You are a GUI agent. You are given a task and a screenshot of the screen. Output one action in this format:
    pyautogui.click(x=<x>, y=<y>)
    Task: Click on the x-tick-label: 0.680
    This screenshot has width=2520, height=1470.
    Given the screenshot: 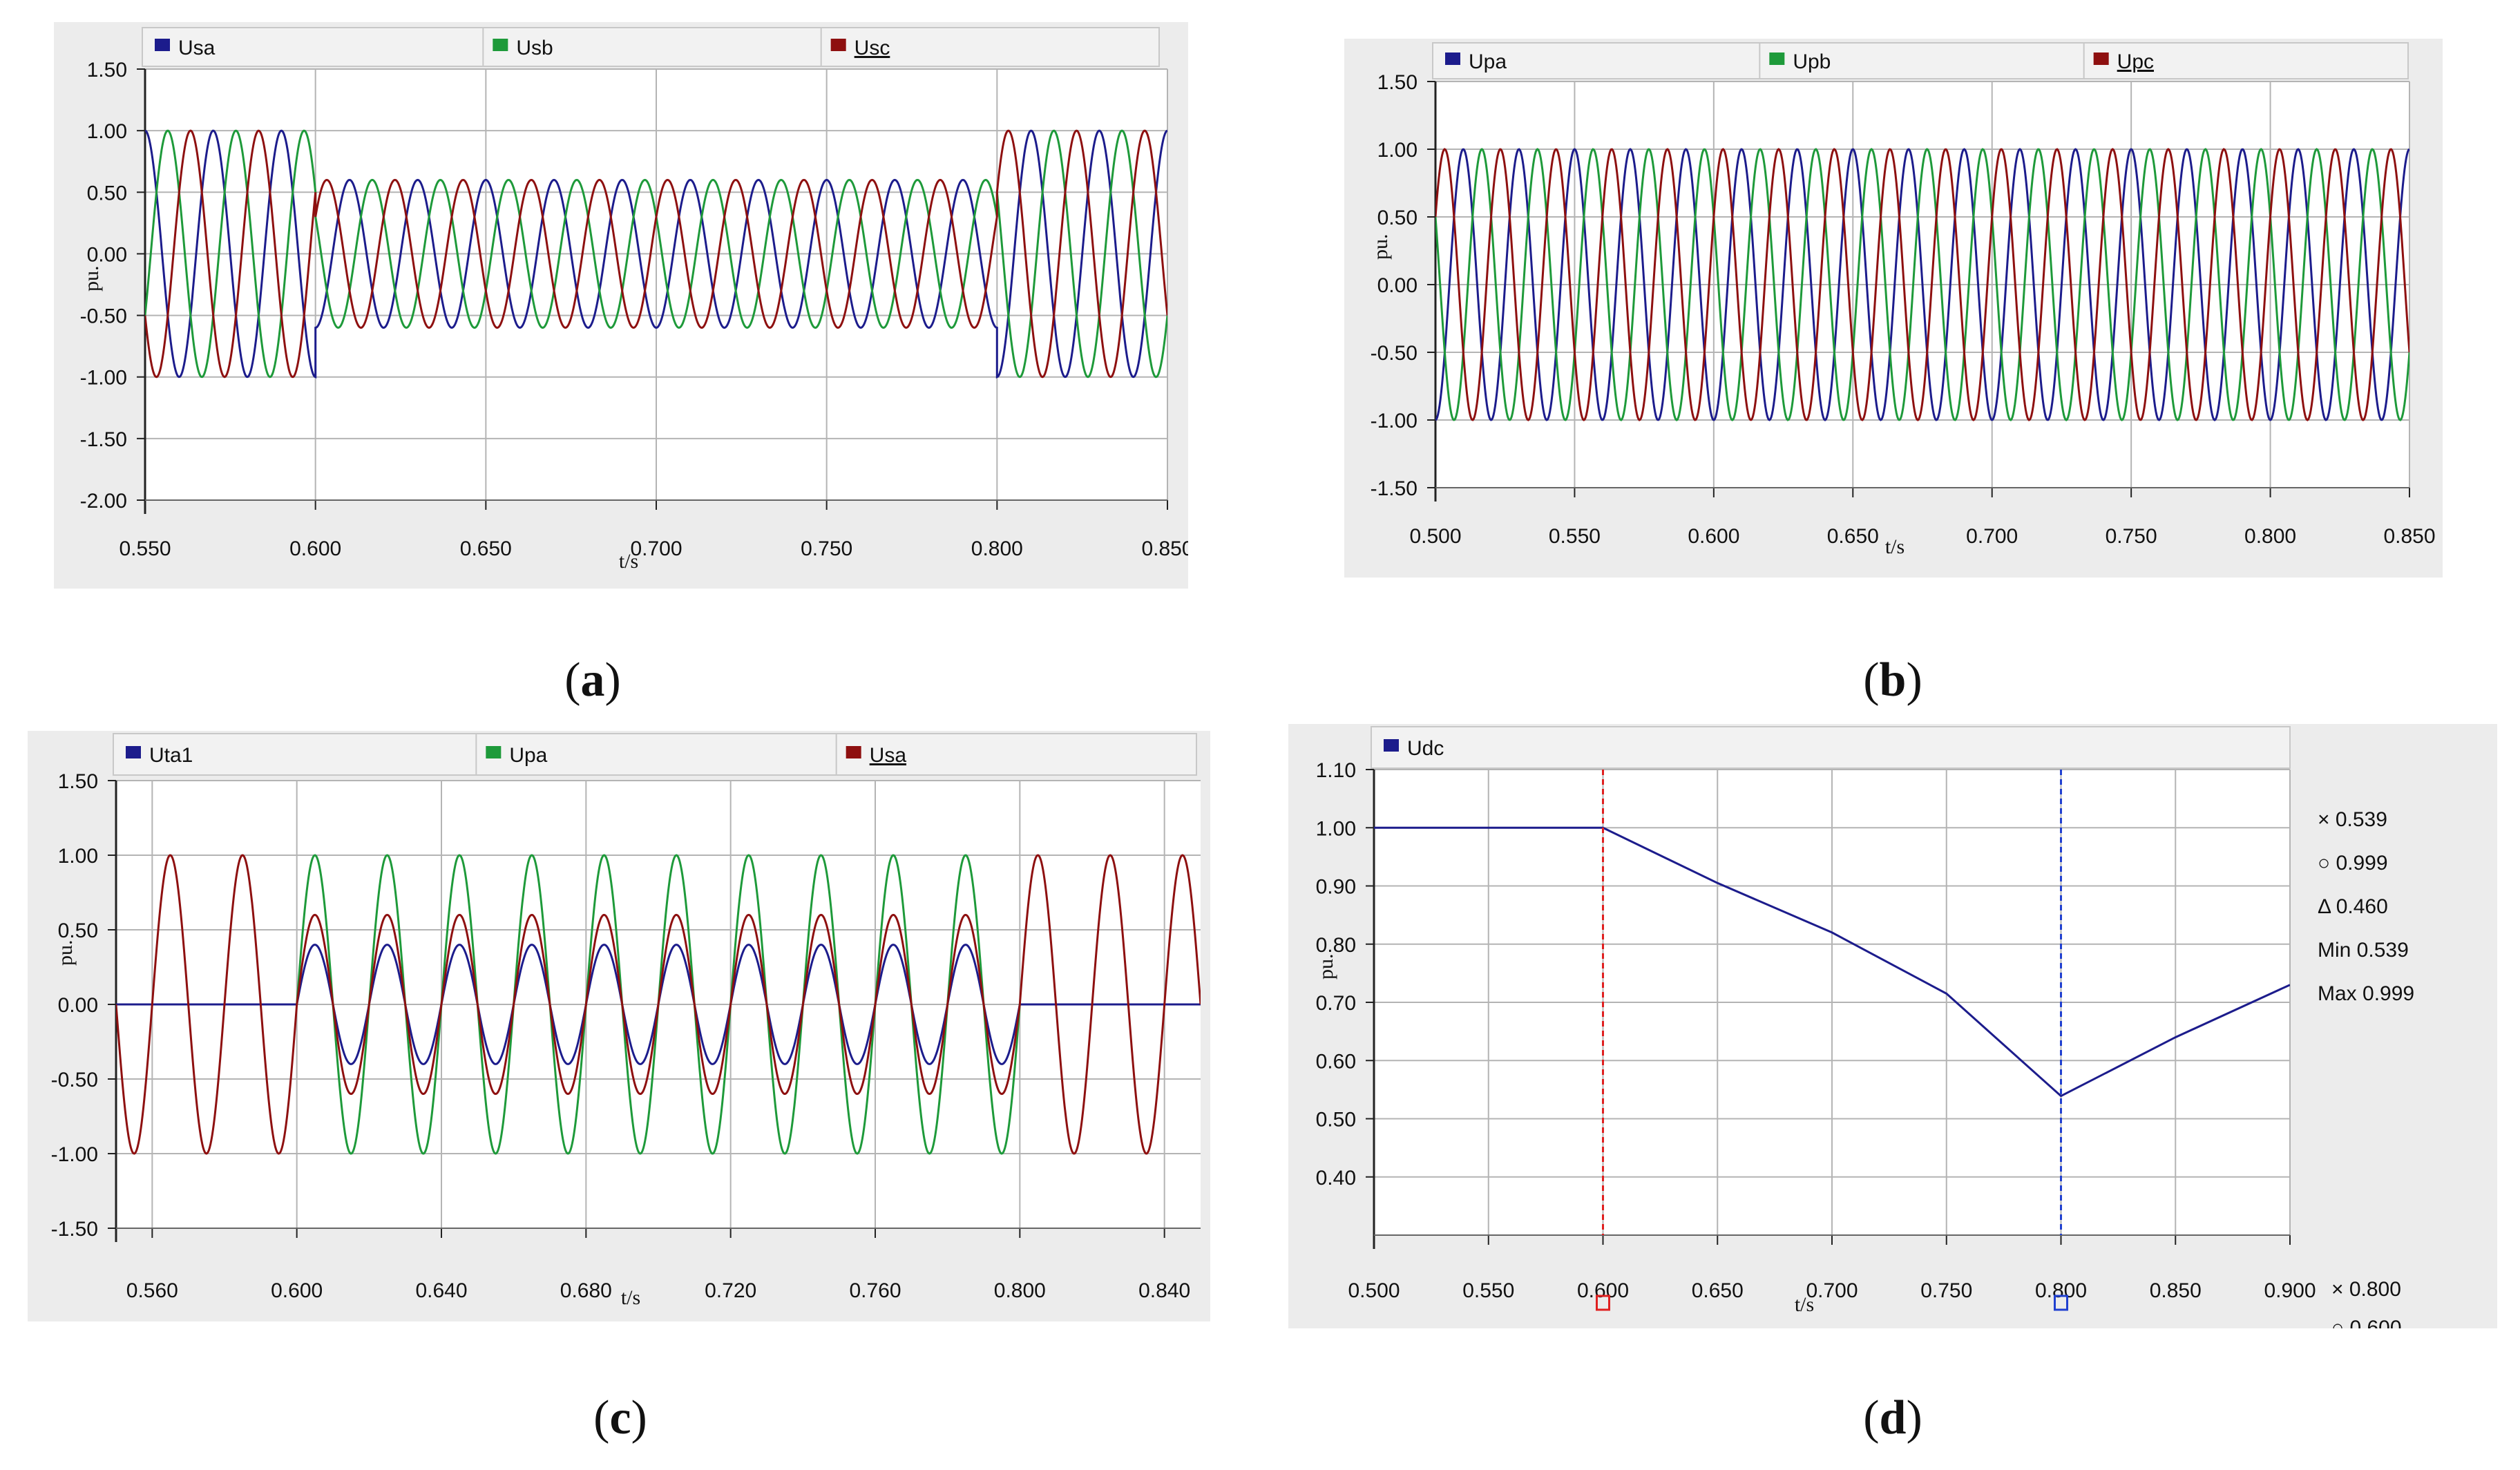 What is the action you would take?
    pyautogui.click(x=586, y=1290)
    